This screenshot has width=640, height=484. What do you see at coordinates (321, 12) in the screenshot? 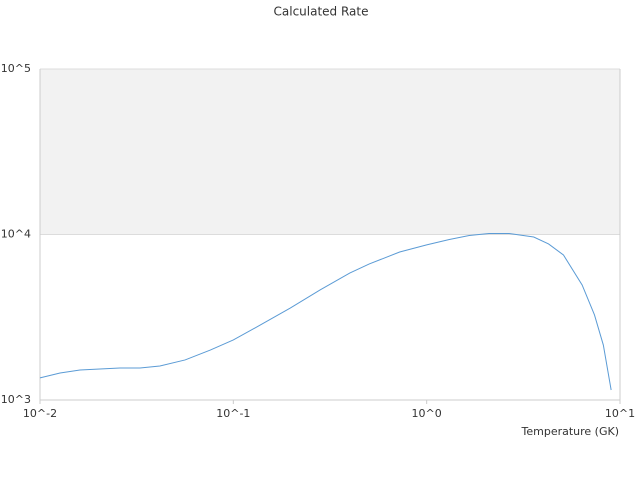
I see `chart-title: Calculated Rate` at bounding box center [321, 12].